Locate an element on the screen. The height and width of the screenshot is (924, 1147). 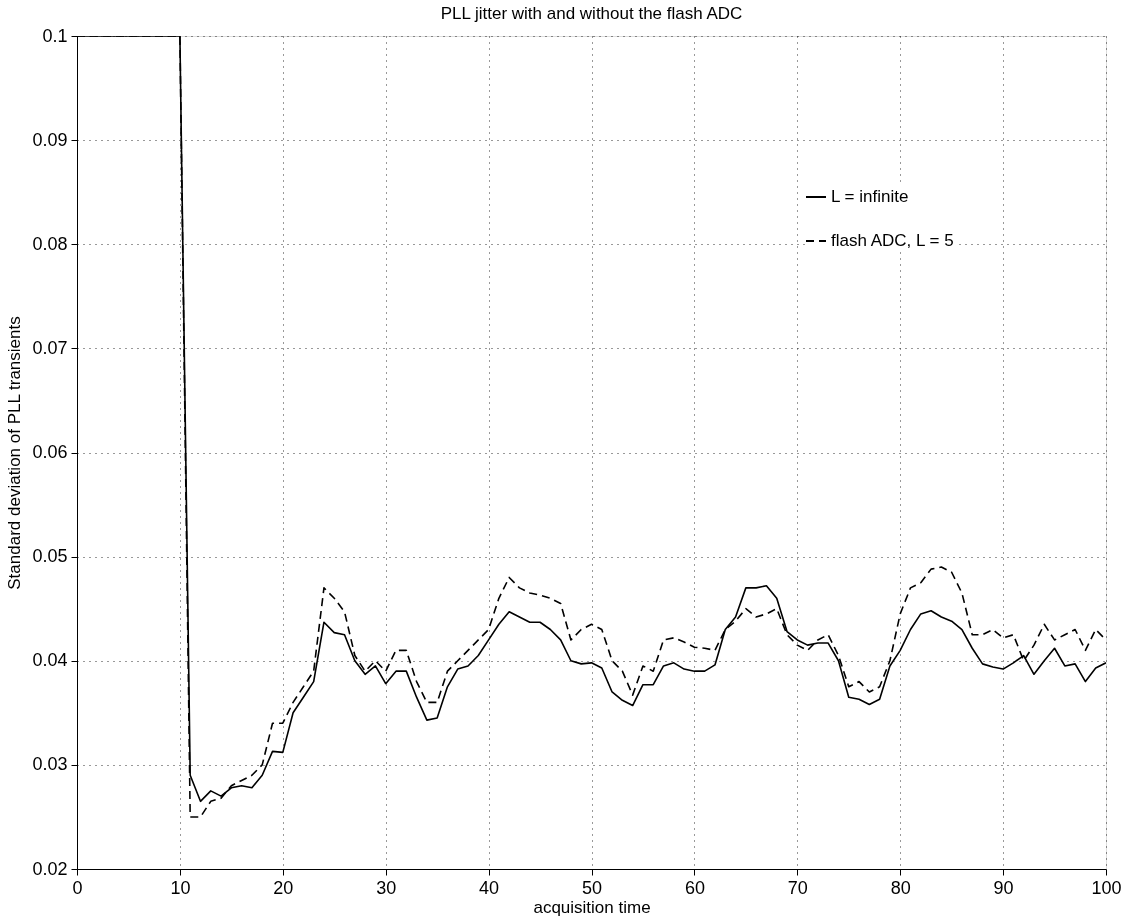
y-tick-label: 0.05 is located at coordinates (50, 556).